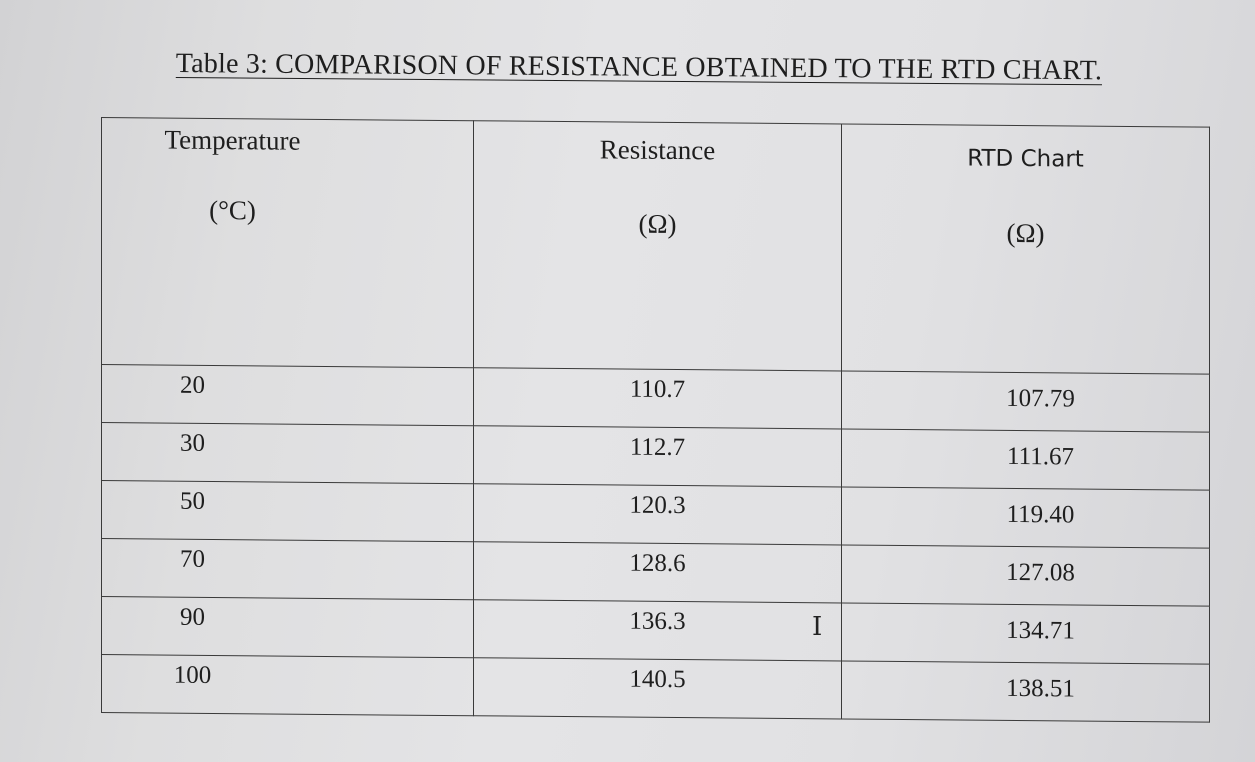 The height and width of the screenshot is (762, 1255). What do you see at coordinates (287, 627) in the screenshot?
I see `temperature-cell: 90` at bounding box center [287, 627].